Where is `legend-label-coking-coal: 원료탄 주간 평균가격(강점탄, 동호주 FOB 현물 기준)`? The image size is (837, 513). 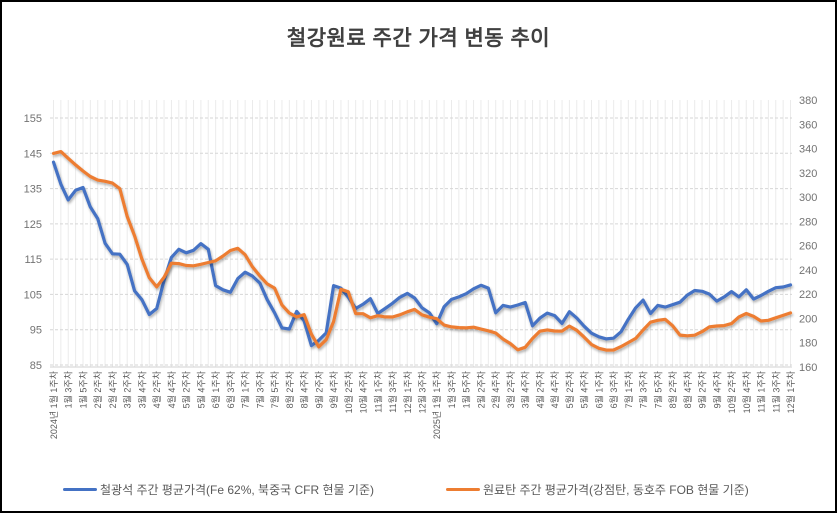
legend-label-coking-coal: 원료탄 주간 평균가격(강점탄, 동호주 FOB 현물 기준) is located at coordinates (616, 490).